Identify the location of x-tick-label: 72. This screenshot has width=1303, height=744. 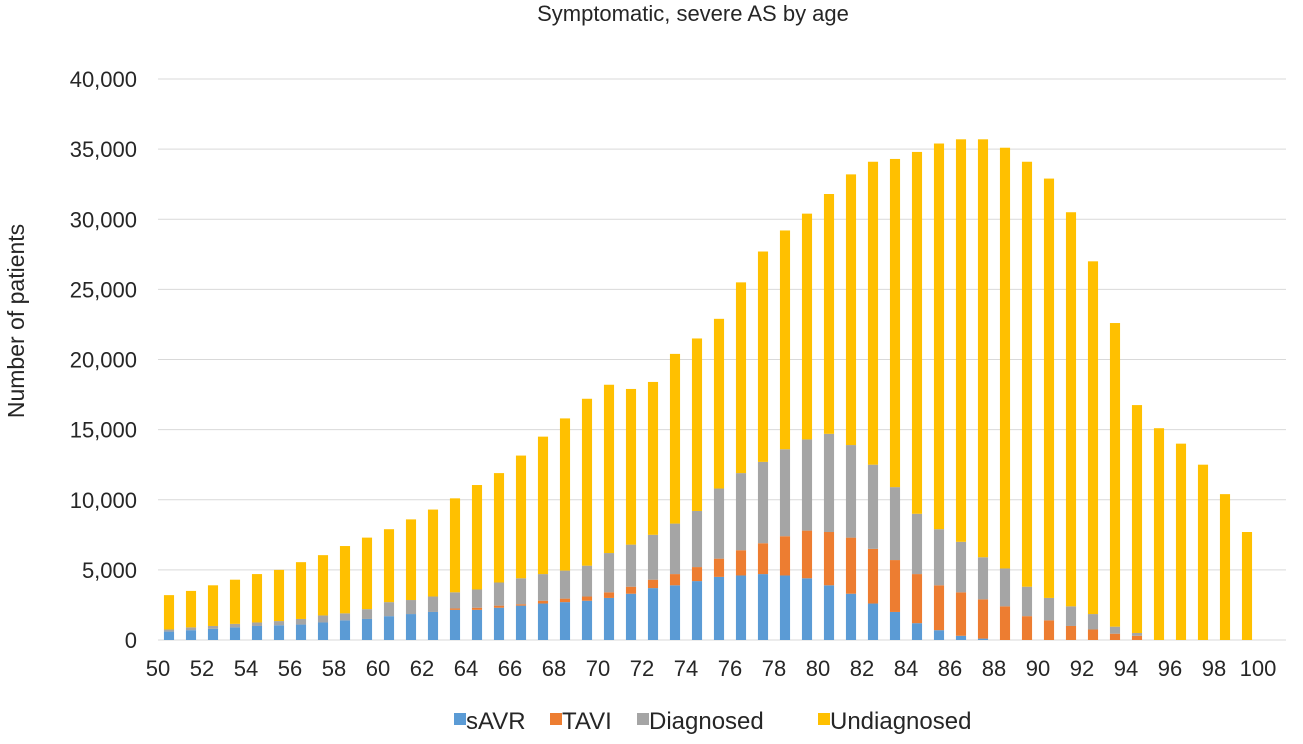
(642, 668).